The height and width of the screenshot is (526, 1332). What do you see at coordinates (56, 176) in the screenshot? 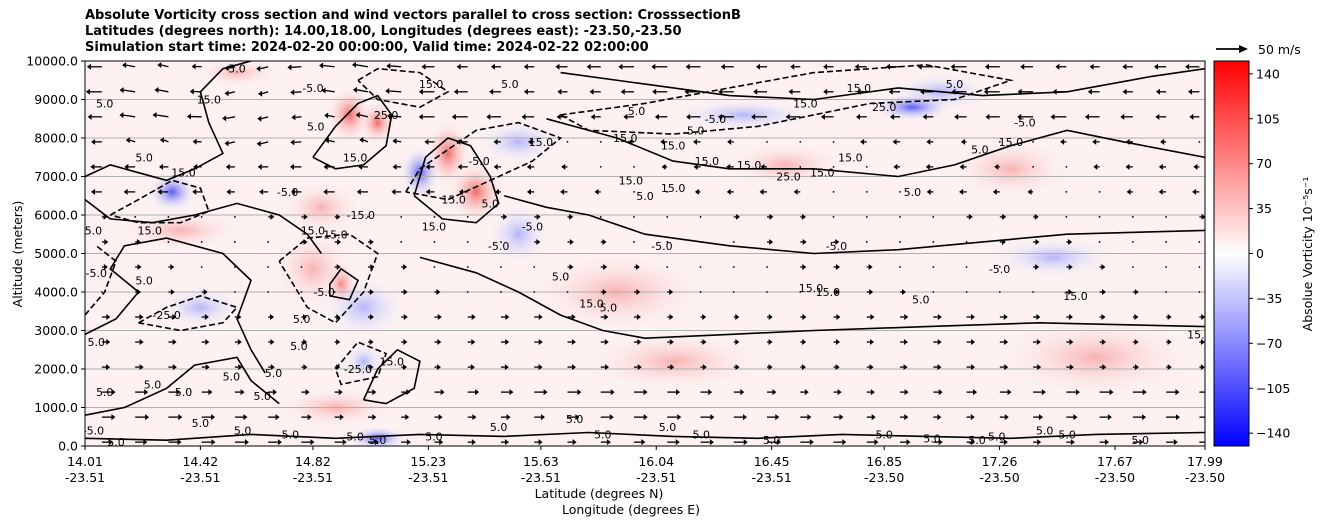
I see `y-tick-label: 7000.0` at bounding box center [56, 176].